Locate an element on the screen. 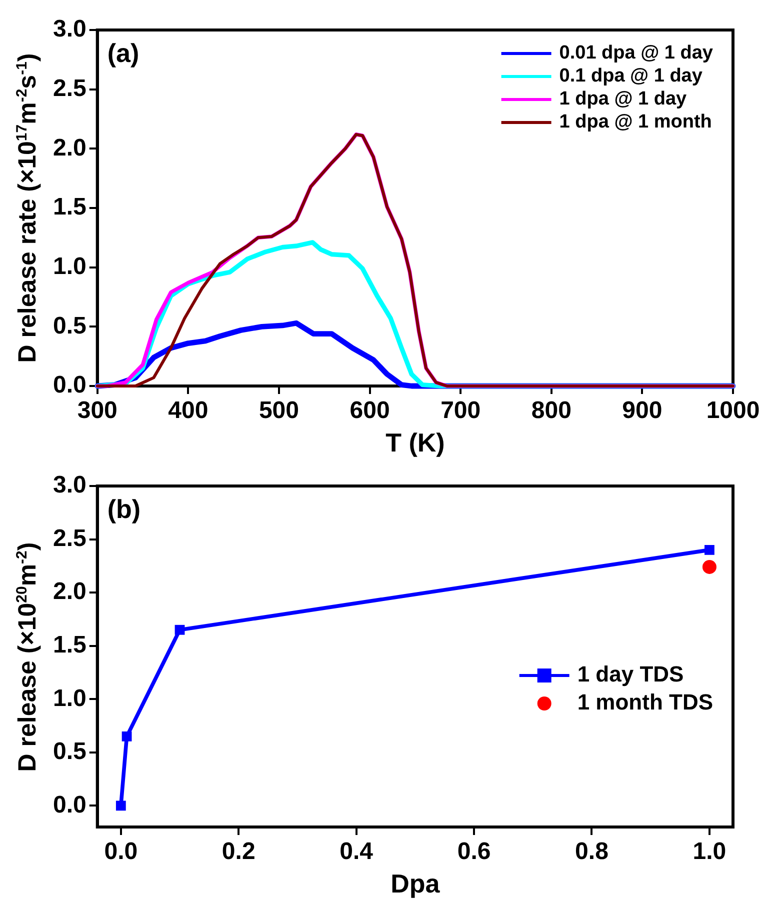  x-tick-label: 500 is located at coordinates (278, 410).